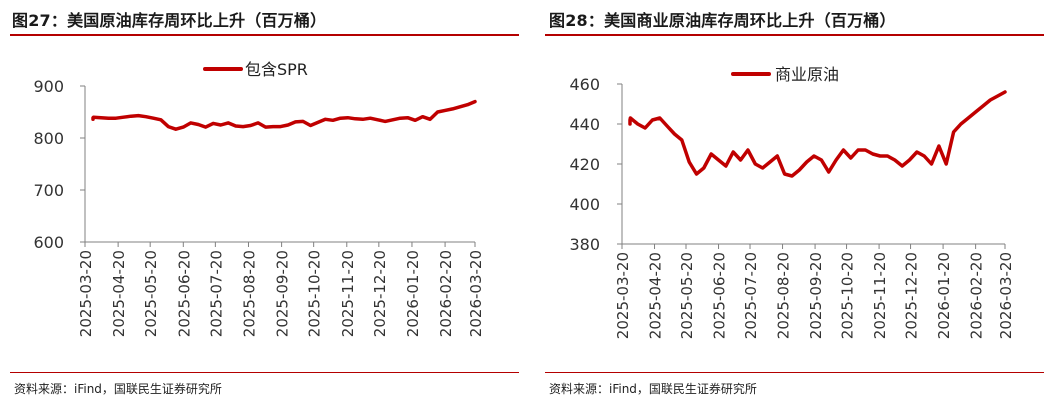 Image resolution: width=1050 pixels, height=402 pixels. Describe the element at coordinates (584, 84) in the screenshot. I see `y-tick-label: 460` at that location.